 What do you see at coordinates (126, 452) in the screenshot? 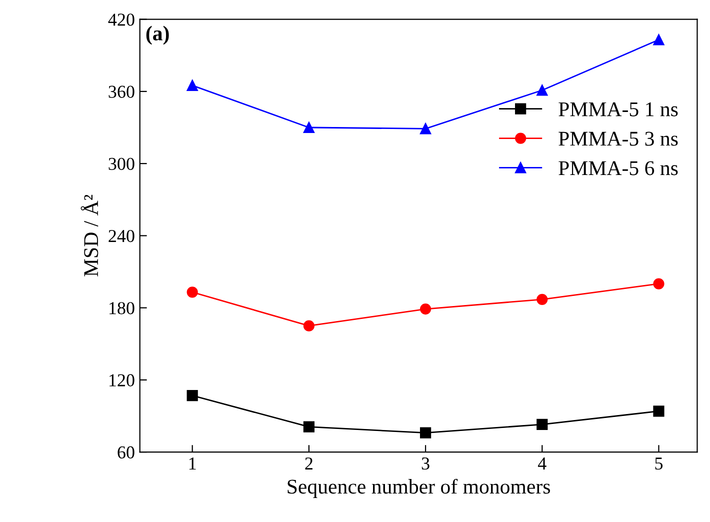
I see `y-tick-label: 60` at bounding box center [126, 452].